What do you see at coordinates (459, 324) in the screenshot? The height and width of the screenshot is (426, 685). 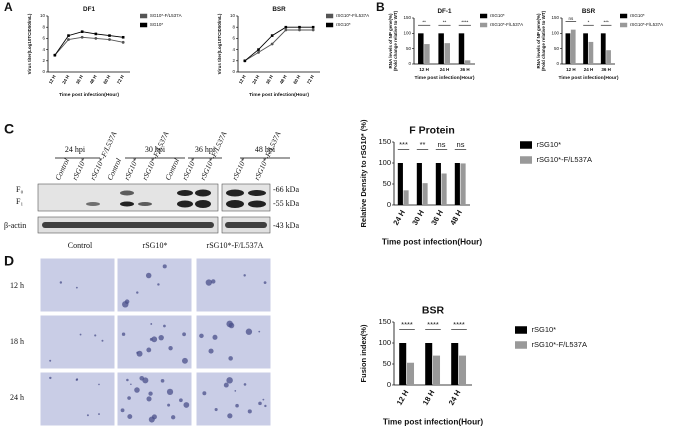 I see `significance-label: ****` at bounding box center [459, 324].